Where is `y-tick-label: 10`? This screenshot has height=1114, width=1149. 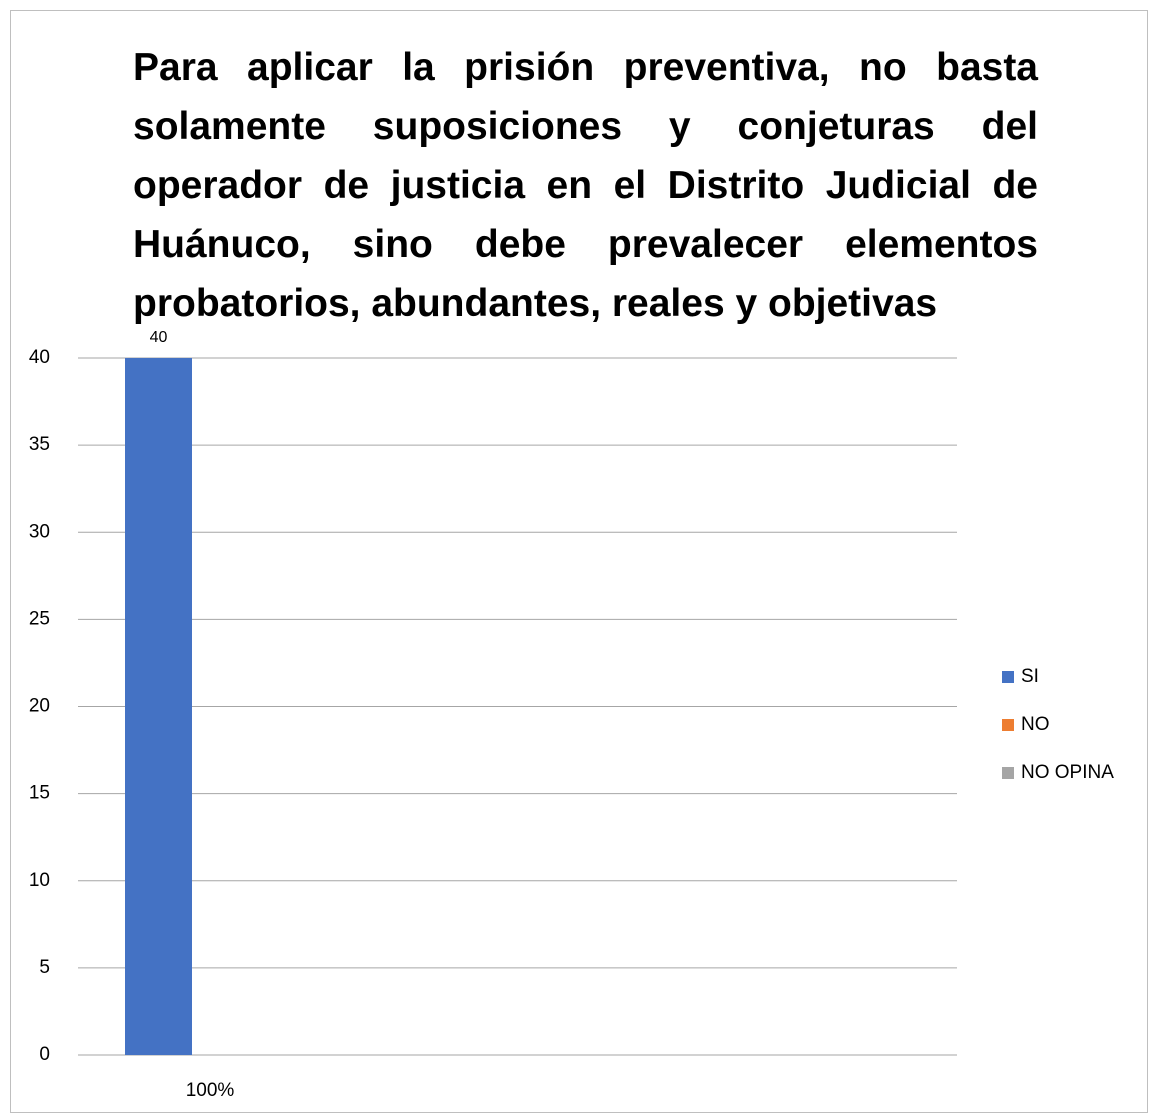 y-tick-label: 10 is located at coordinates (39, 880).